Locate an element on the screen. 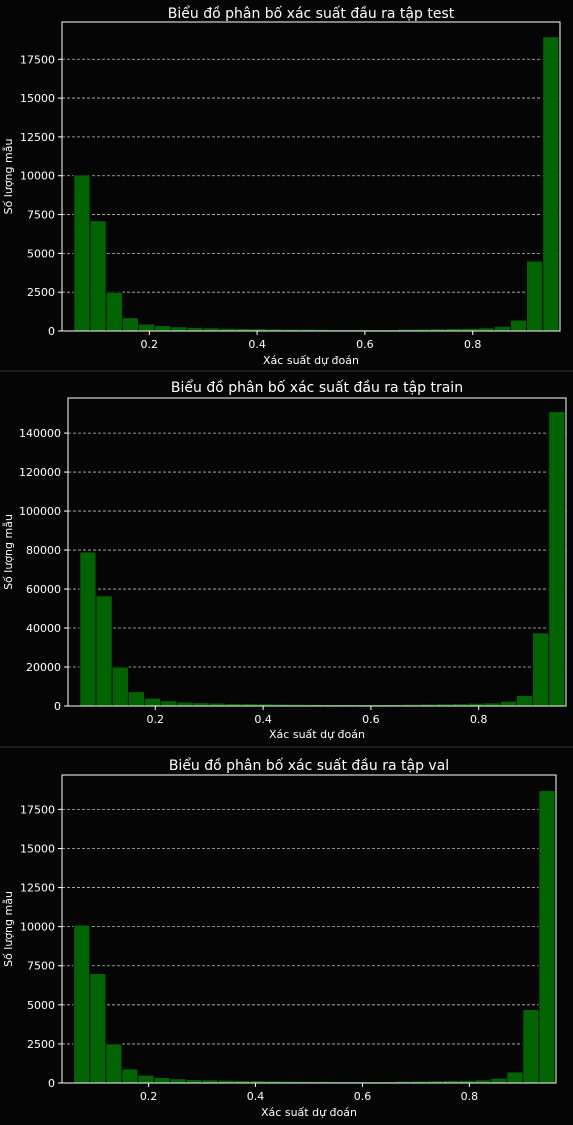 This screenshot has width=573, height=1125. y-tick-label: 60000 is located at coordinates (43, 589).